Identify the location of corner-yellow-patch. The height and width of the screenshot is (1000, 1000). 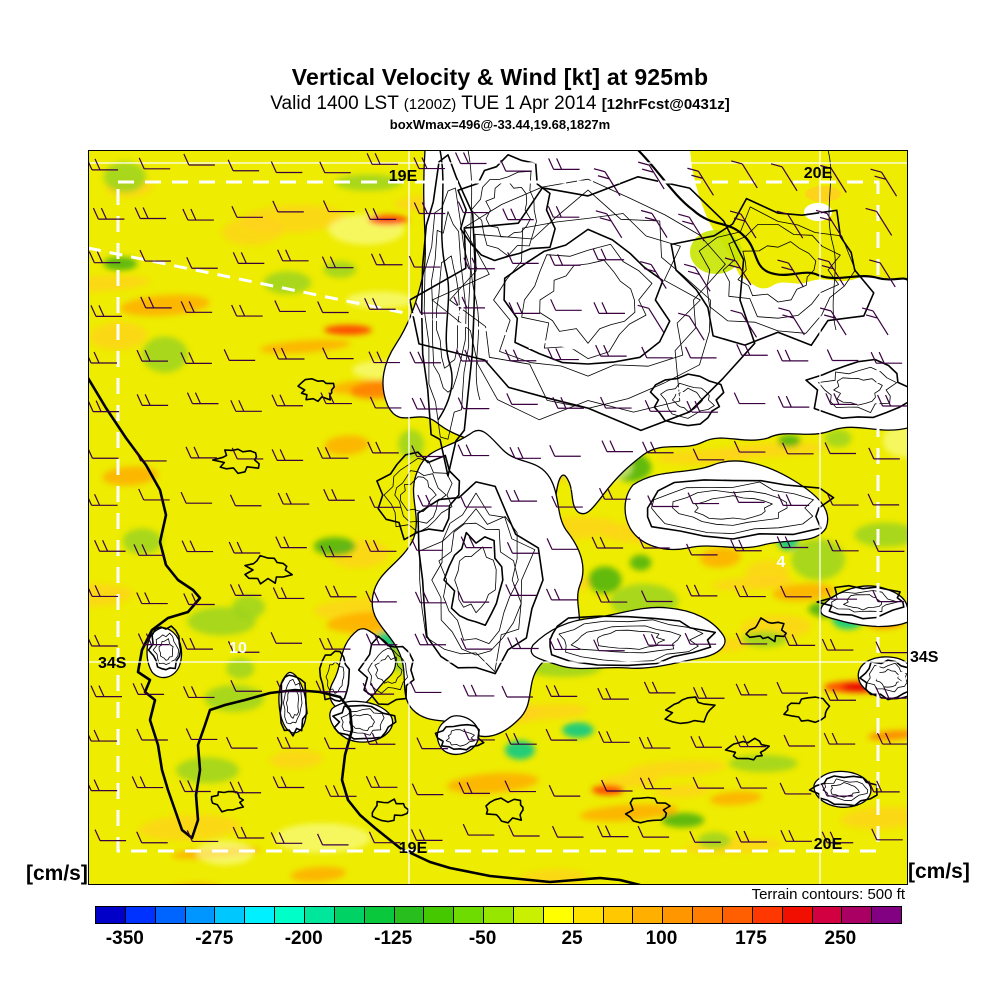
(772, 219).